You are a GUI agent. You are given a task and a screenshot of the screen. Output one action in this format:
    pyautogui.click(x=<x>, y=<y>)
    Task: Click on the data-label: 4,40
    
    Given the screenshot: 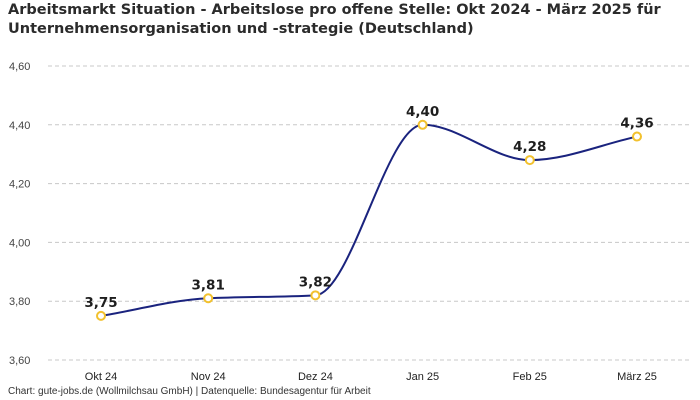 What is the action you would take?
    pyautogui.click(x=422, y=112)
    